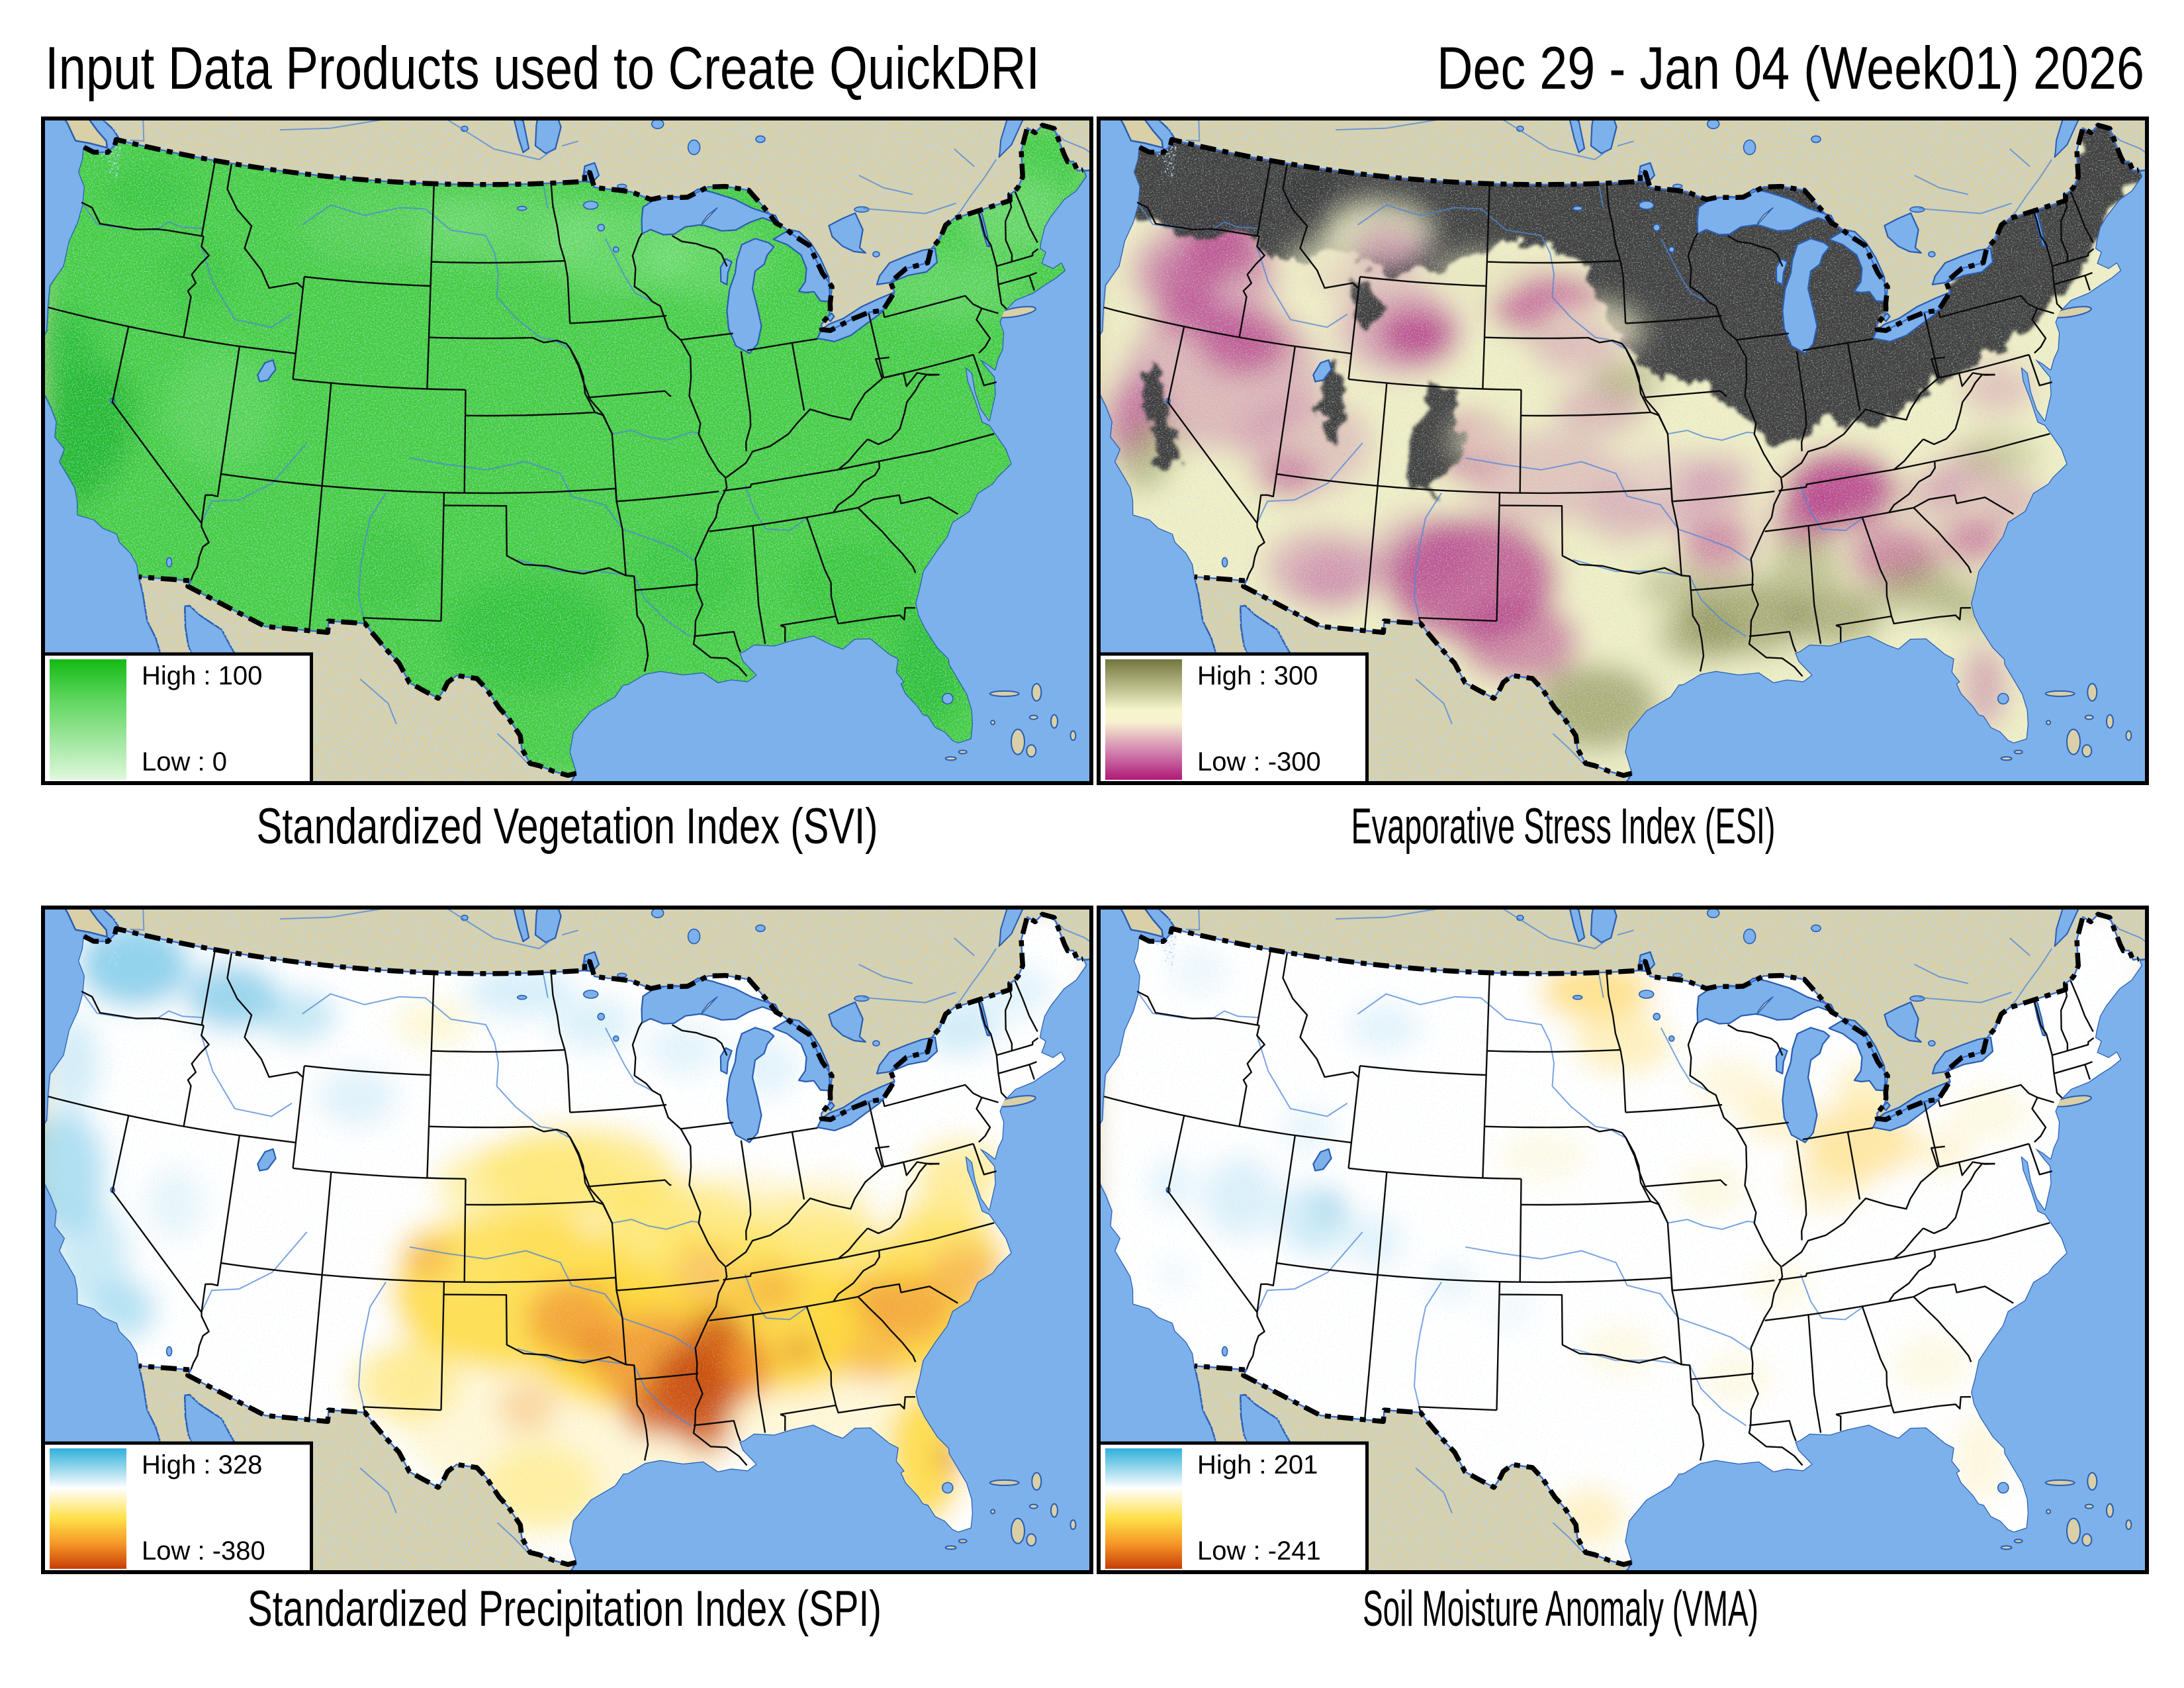  I want to click on svg-text: High : 201, so click(1257, 1464).